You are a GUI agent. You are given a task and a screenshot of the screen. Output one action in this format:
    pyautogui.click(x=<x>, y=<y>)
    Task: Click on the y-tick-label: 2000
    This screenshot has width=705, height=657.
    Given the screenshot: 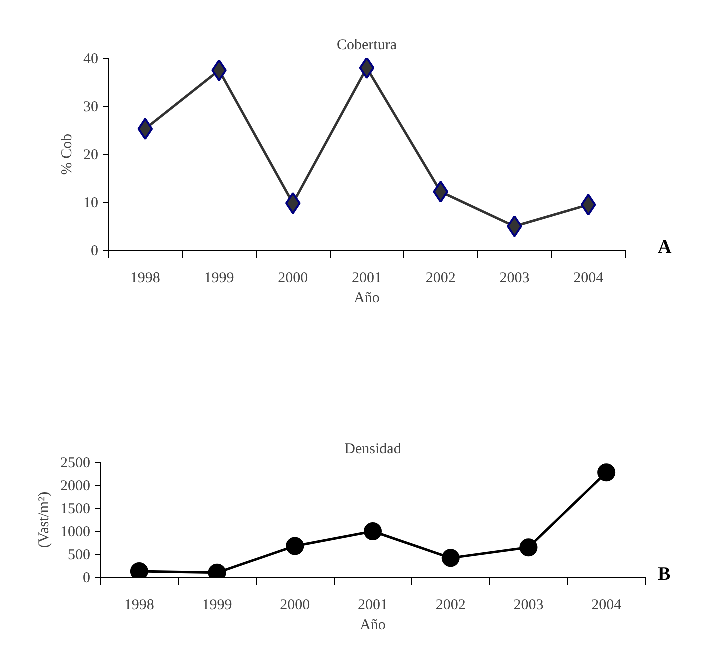 What is the action you would take?
    pyautogui.click(x=75, y=486)
    